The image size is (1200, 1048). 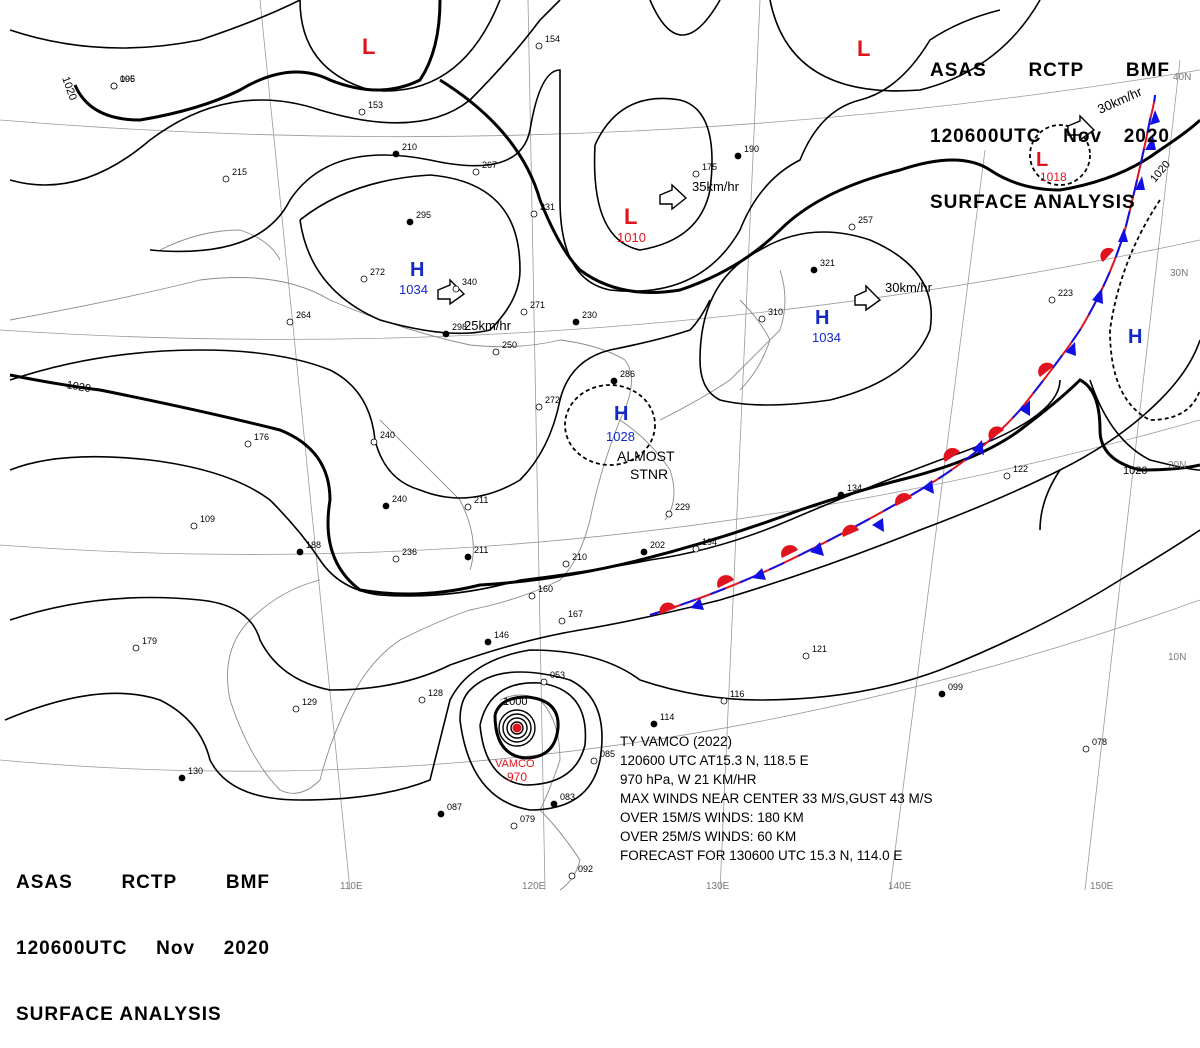 What do you see at coordinates (501, 635) in the screenshot?
I see `station-pressure-value: 146` at bounding box center [501, 635].